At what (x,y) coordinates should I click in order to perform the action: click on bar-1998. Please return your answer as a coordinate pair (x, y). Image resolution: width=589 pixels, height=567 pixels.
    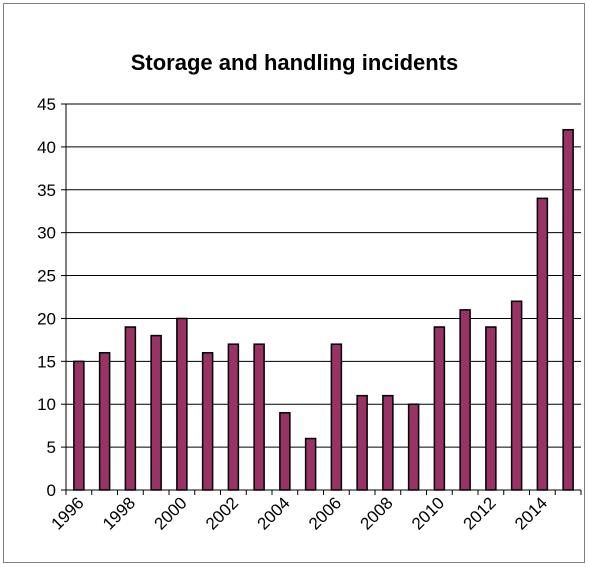
    Looking at the image, I should click on (130, 408).